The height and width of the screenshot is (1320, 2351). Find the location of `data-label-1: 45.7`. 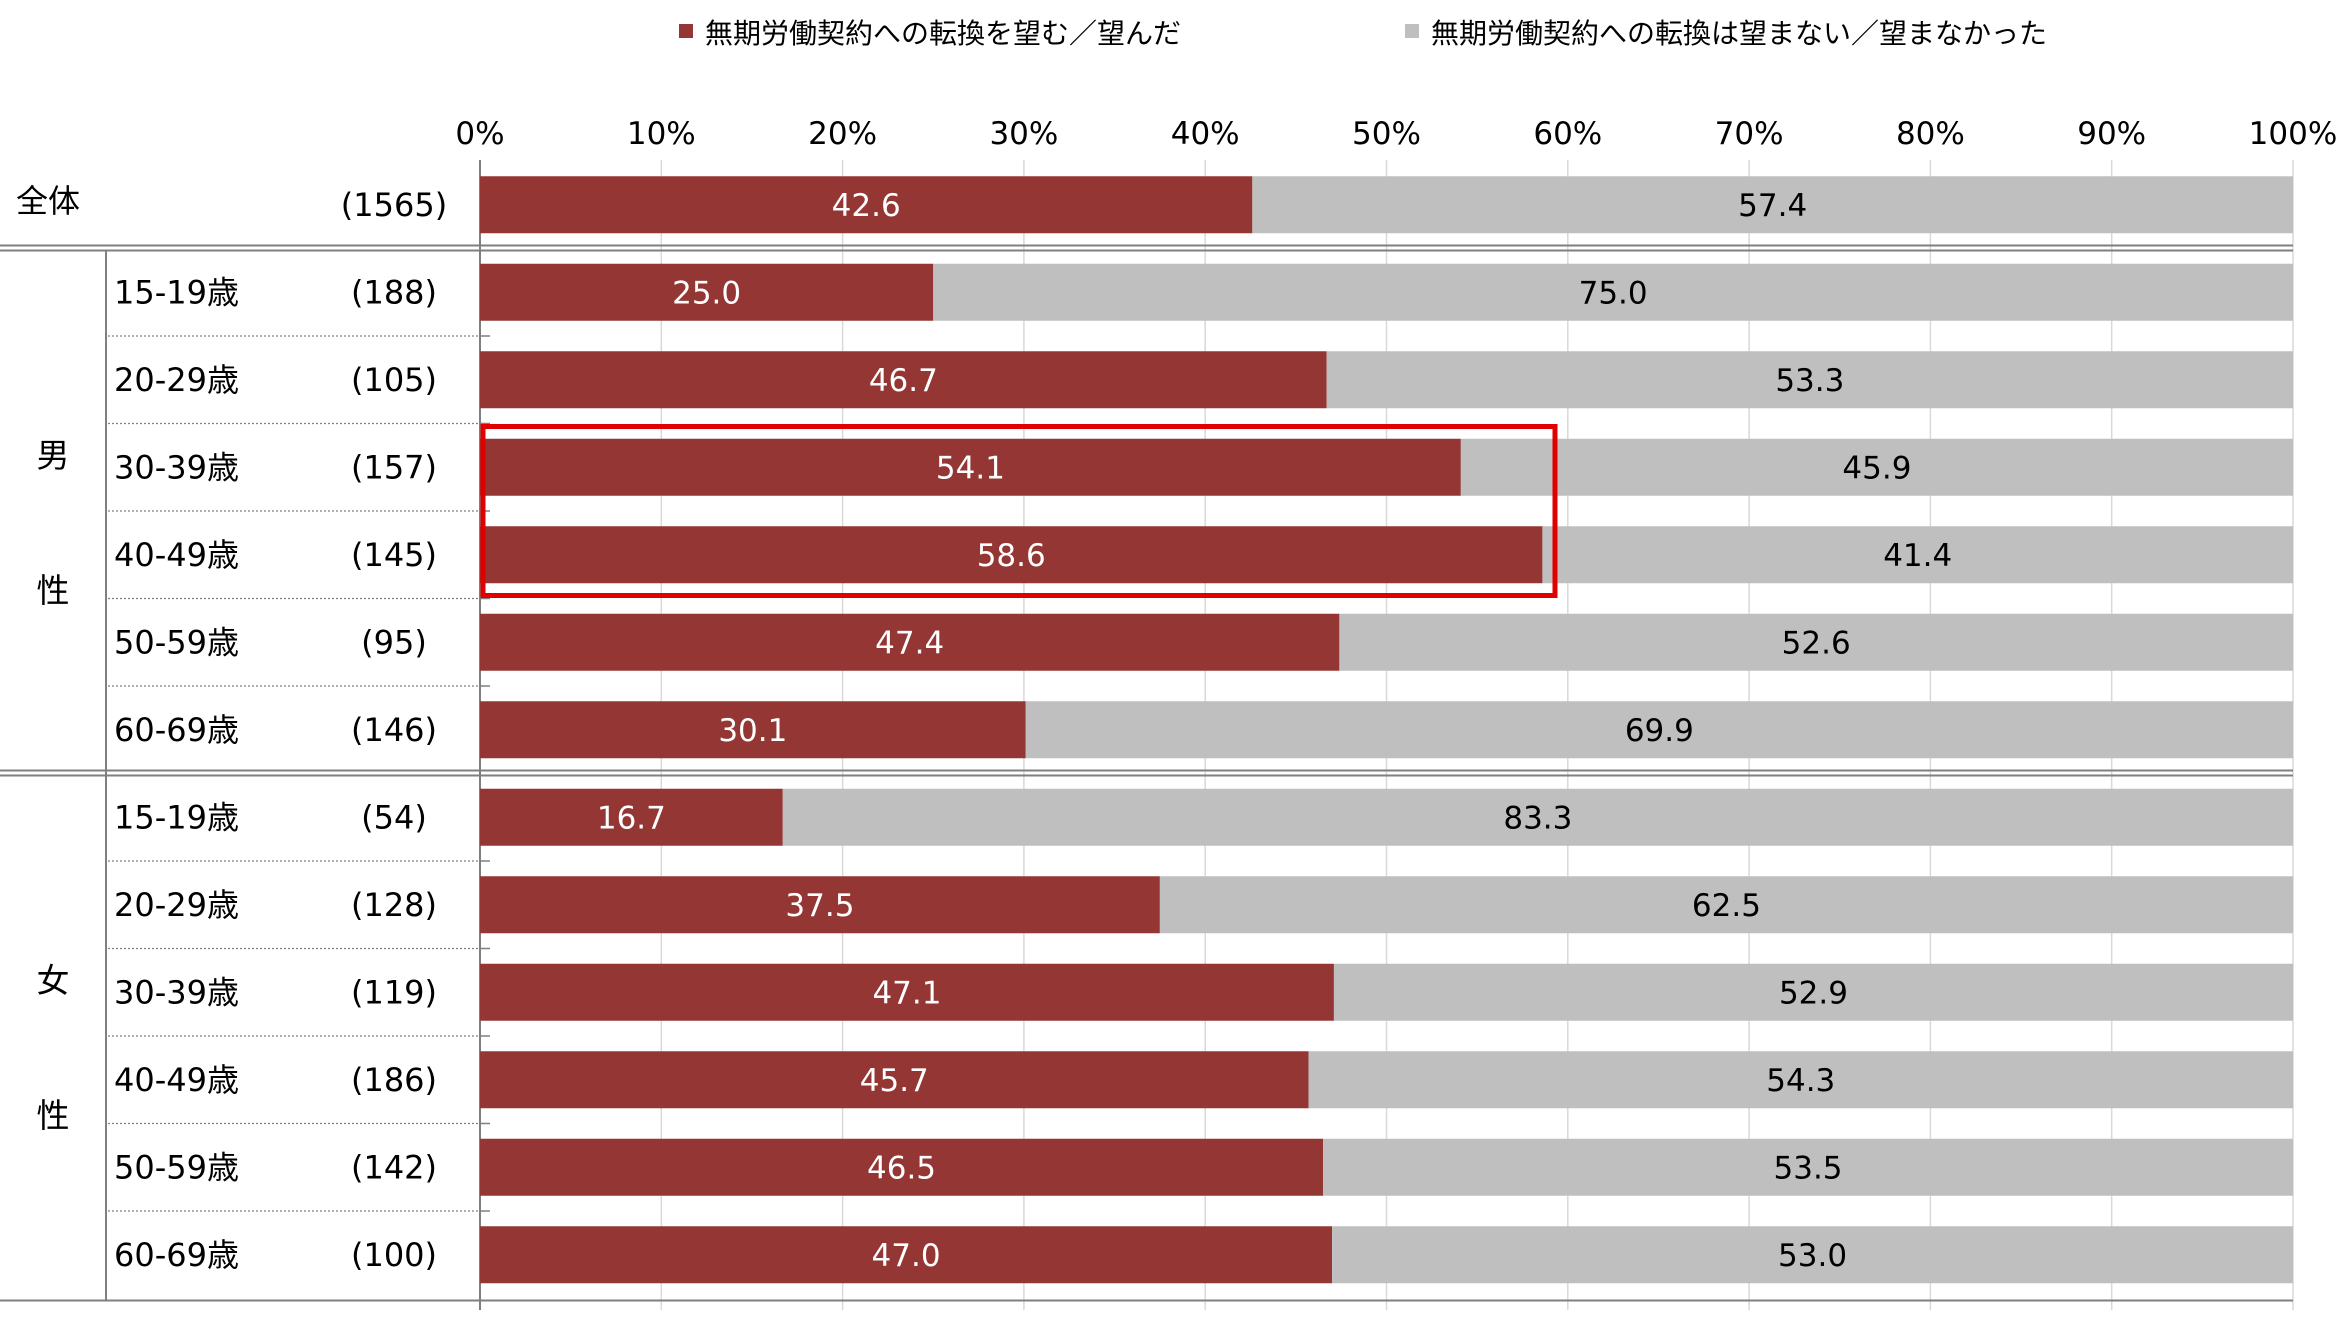

data-label-1: 45.7 is located at coordinates (894, 1081).